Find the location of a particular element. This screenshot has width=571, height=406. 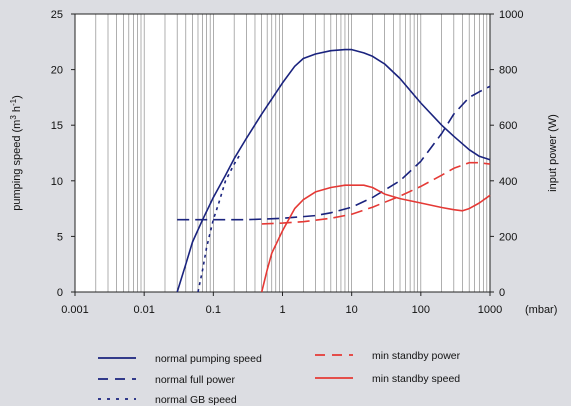

y-right-tick-label: 400 is located at coordinates (508, 182).